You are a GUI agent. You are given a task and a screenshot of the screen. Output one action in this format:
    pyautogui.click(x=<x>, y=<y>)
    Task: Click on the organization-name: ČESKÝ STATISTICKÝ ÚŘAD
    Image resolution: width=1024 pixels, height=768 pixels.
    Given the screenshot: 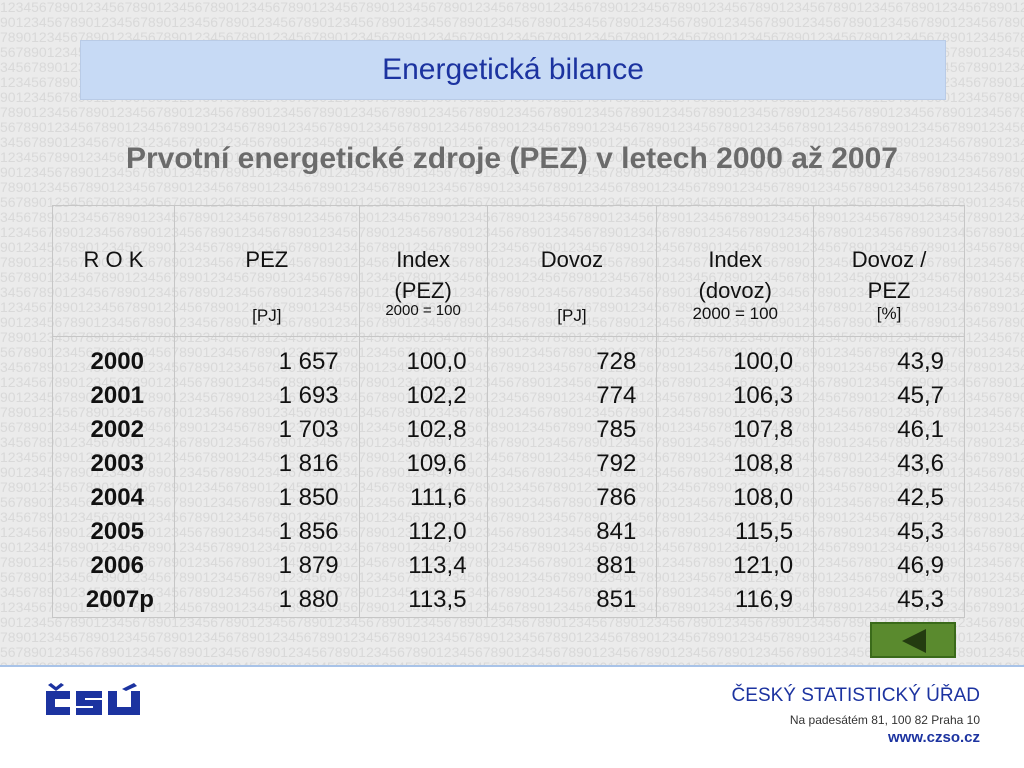 What is the action you would take?
    pyautogui.click(x=855, y=695)
    